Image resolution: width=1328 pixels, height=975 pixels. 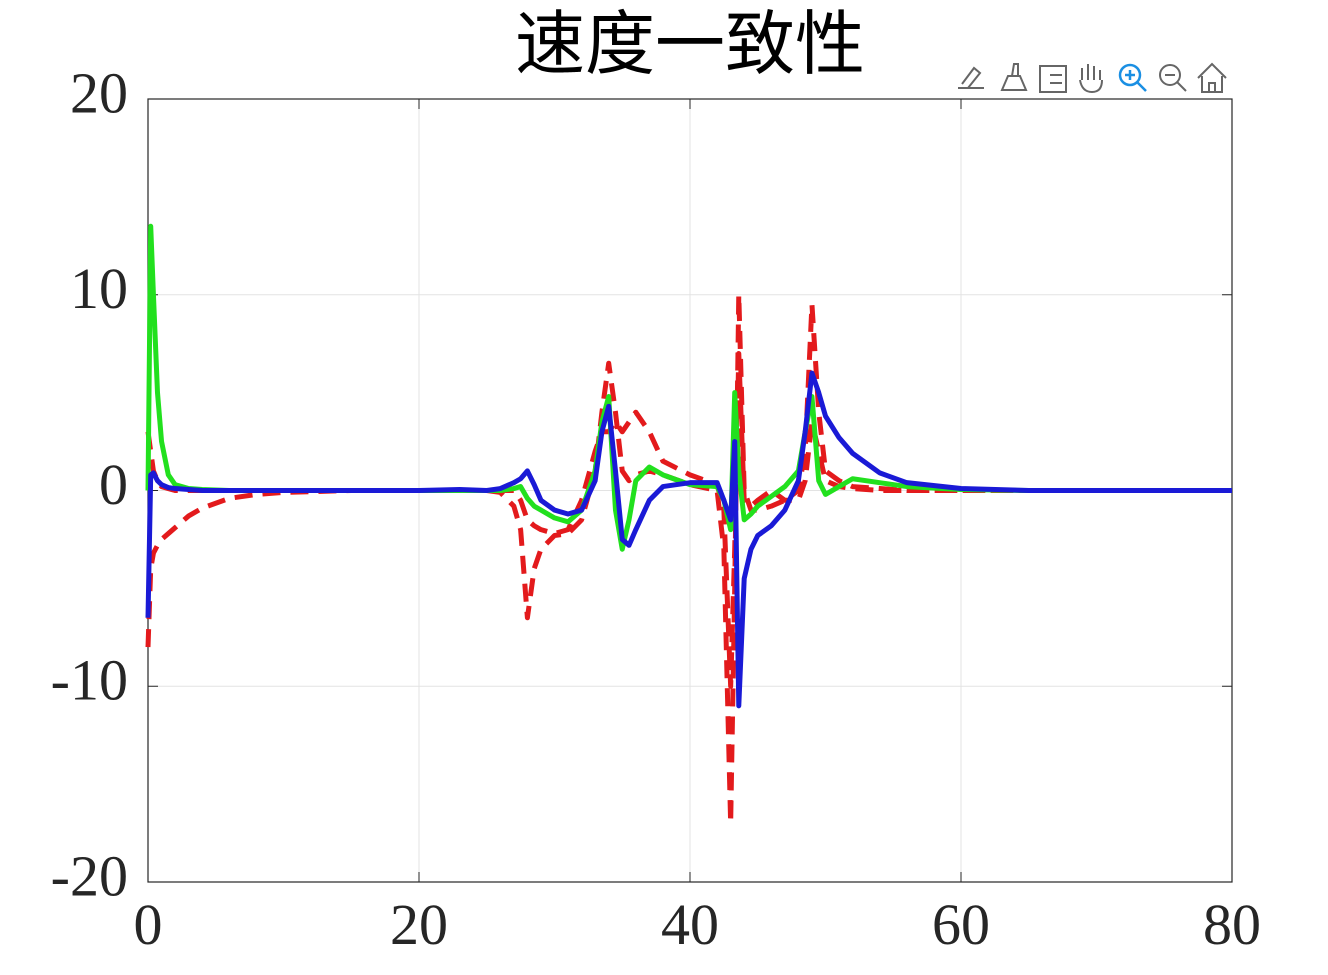 What do you see at coordinates (113, 484) in the screenshot?
I see `y-tick-label: 0` at bounding box center [113, 484].